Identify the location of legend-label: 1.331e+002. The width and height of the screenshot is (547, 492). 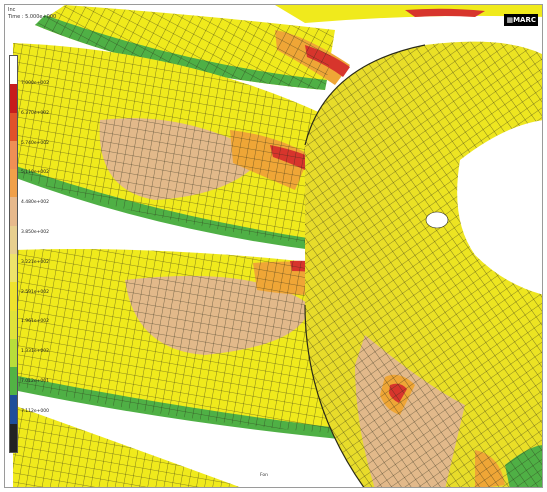
(35, 352).